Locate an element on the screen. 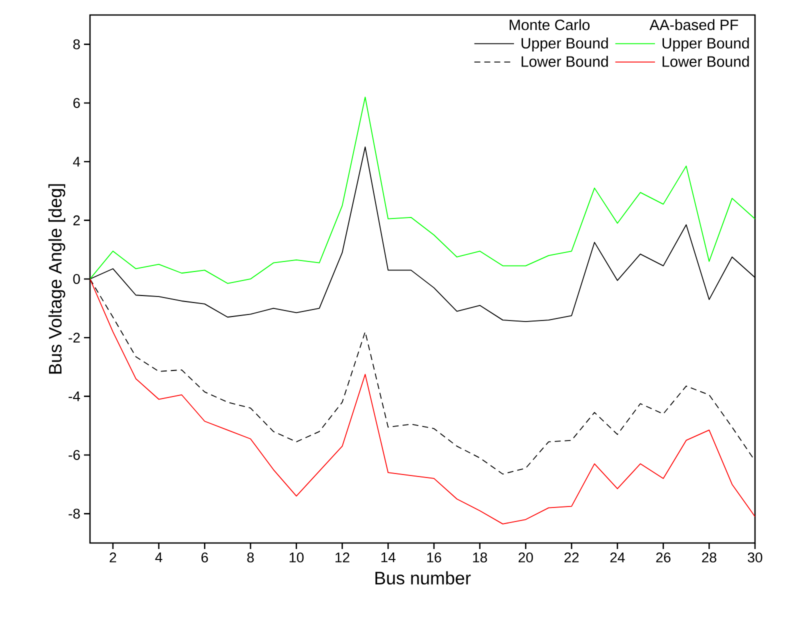 Image resolution: width=789 pixels, height=628 pixels. x-tick-label: 22 is located at coordinates (571, 557).